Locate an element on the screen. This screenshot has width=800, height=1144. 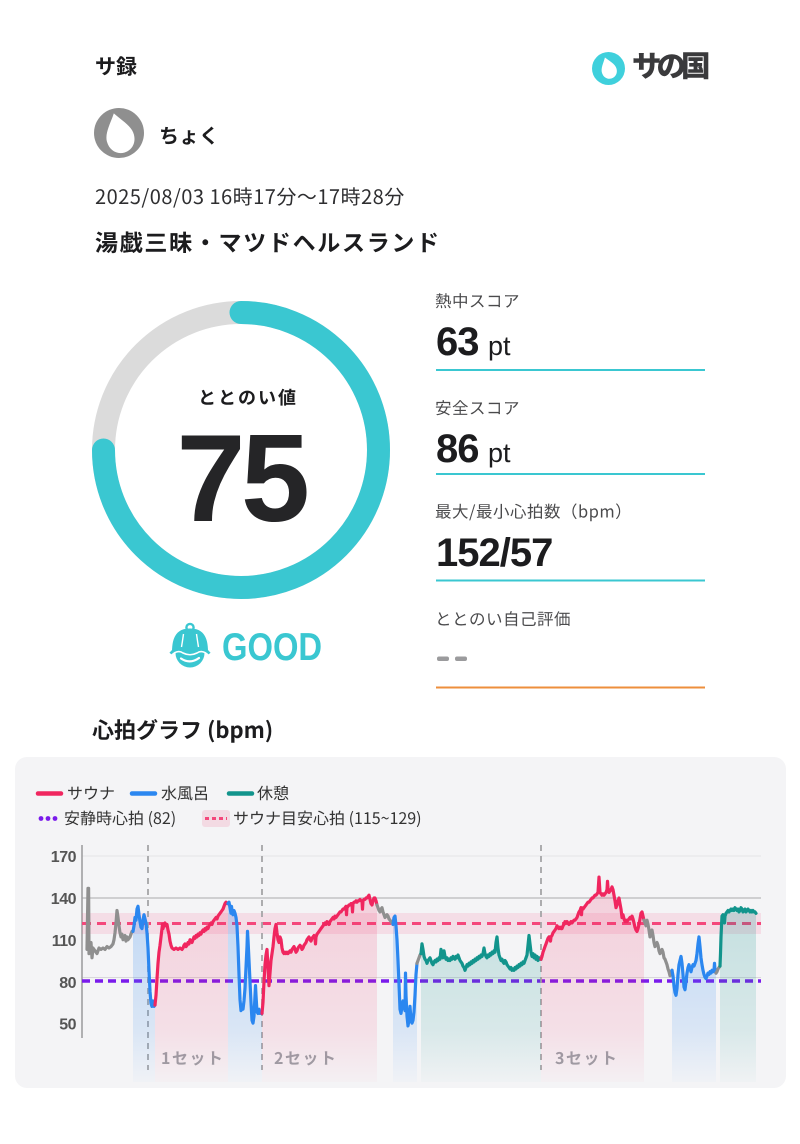
svg-text: 140 is located at coordinates (64, 899).